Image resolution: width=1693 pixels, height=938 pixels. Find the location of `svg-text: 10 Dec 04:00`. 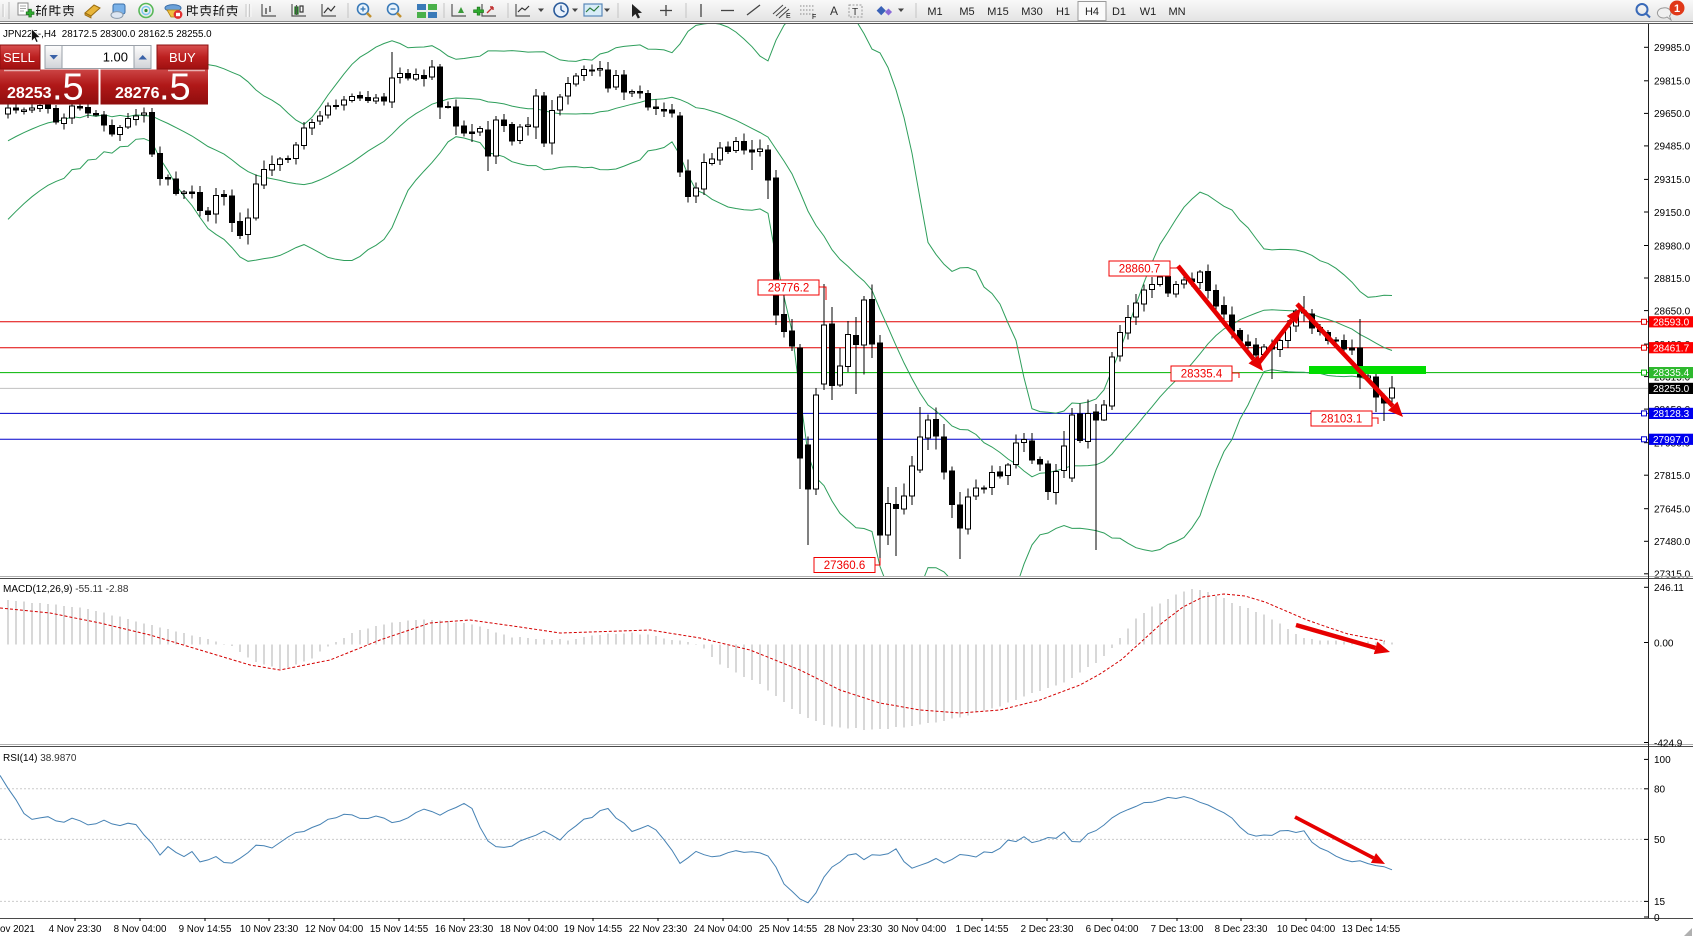

svg-text: 10 Dec 04:00 is located at coordinates (1306, 929).